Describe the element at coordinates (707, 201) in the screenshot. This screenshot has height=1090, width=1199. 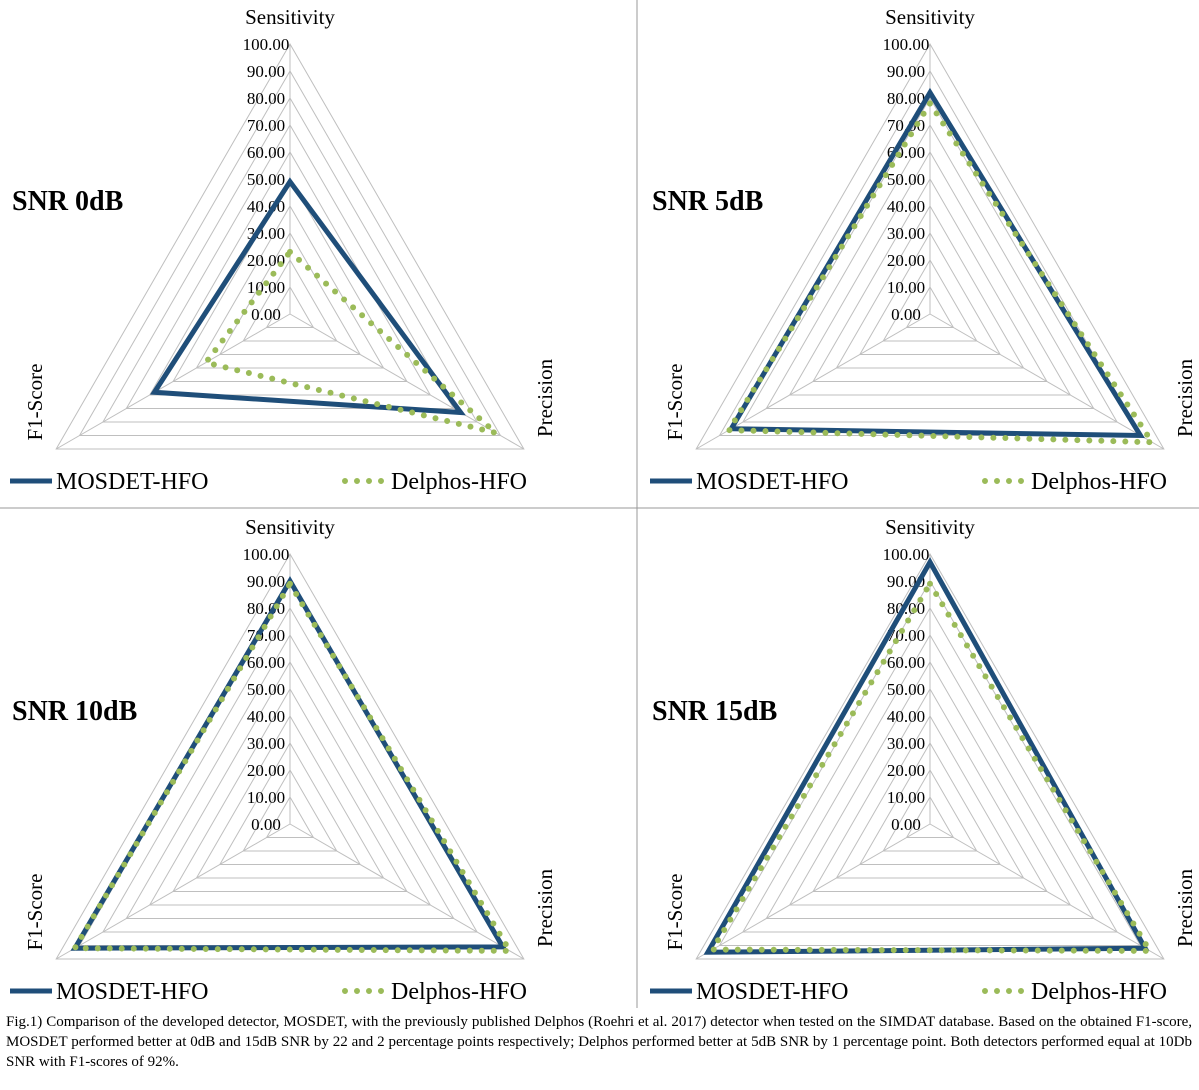
I see `panel-title: SNR 5dB` at that location.